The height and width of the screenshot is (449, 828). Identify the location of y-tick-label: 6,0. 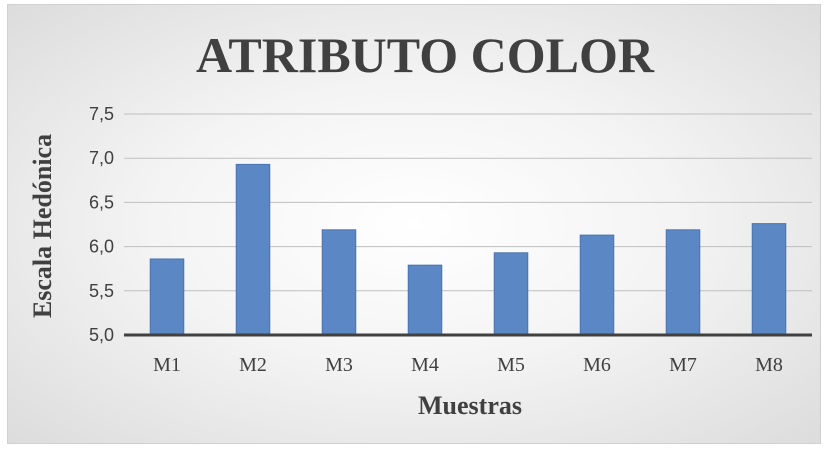
(101, 247).